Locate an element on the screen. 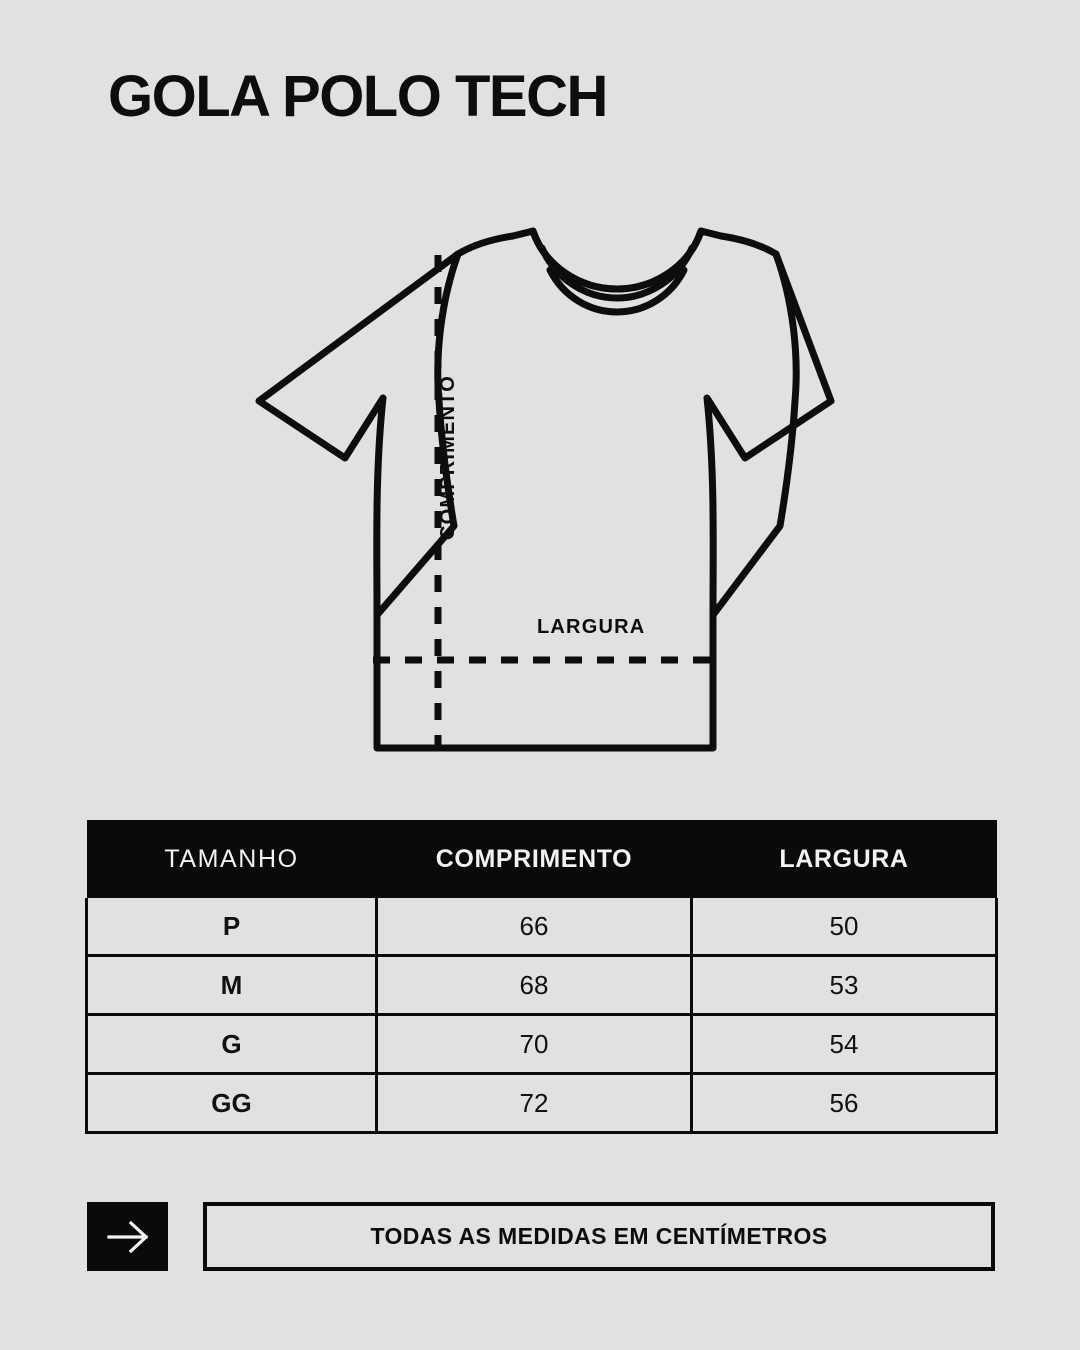  width-label: LARGURA is located at coordinates (591, 627).